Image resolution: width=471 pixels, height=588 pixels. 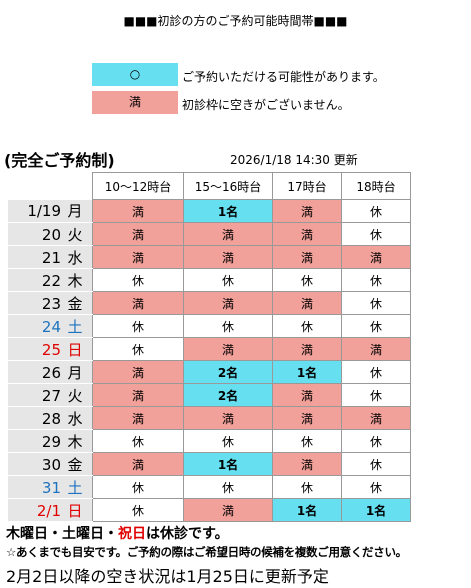 I want to click on date-cell: 23 金, so click(x=50, y=303).